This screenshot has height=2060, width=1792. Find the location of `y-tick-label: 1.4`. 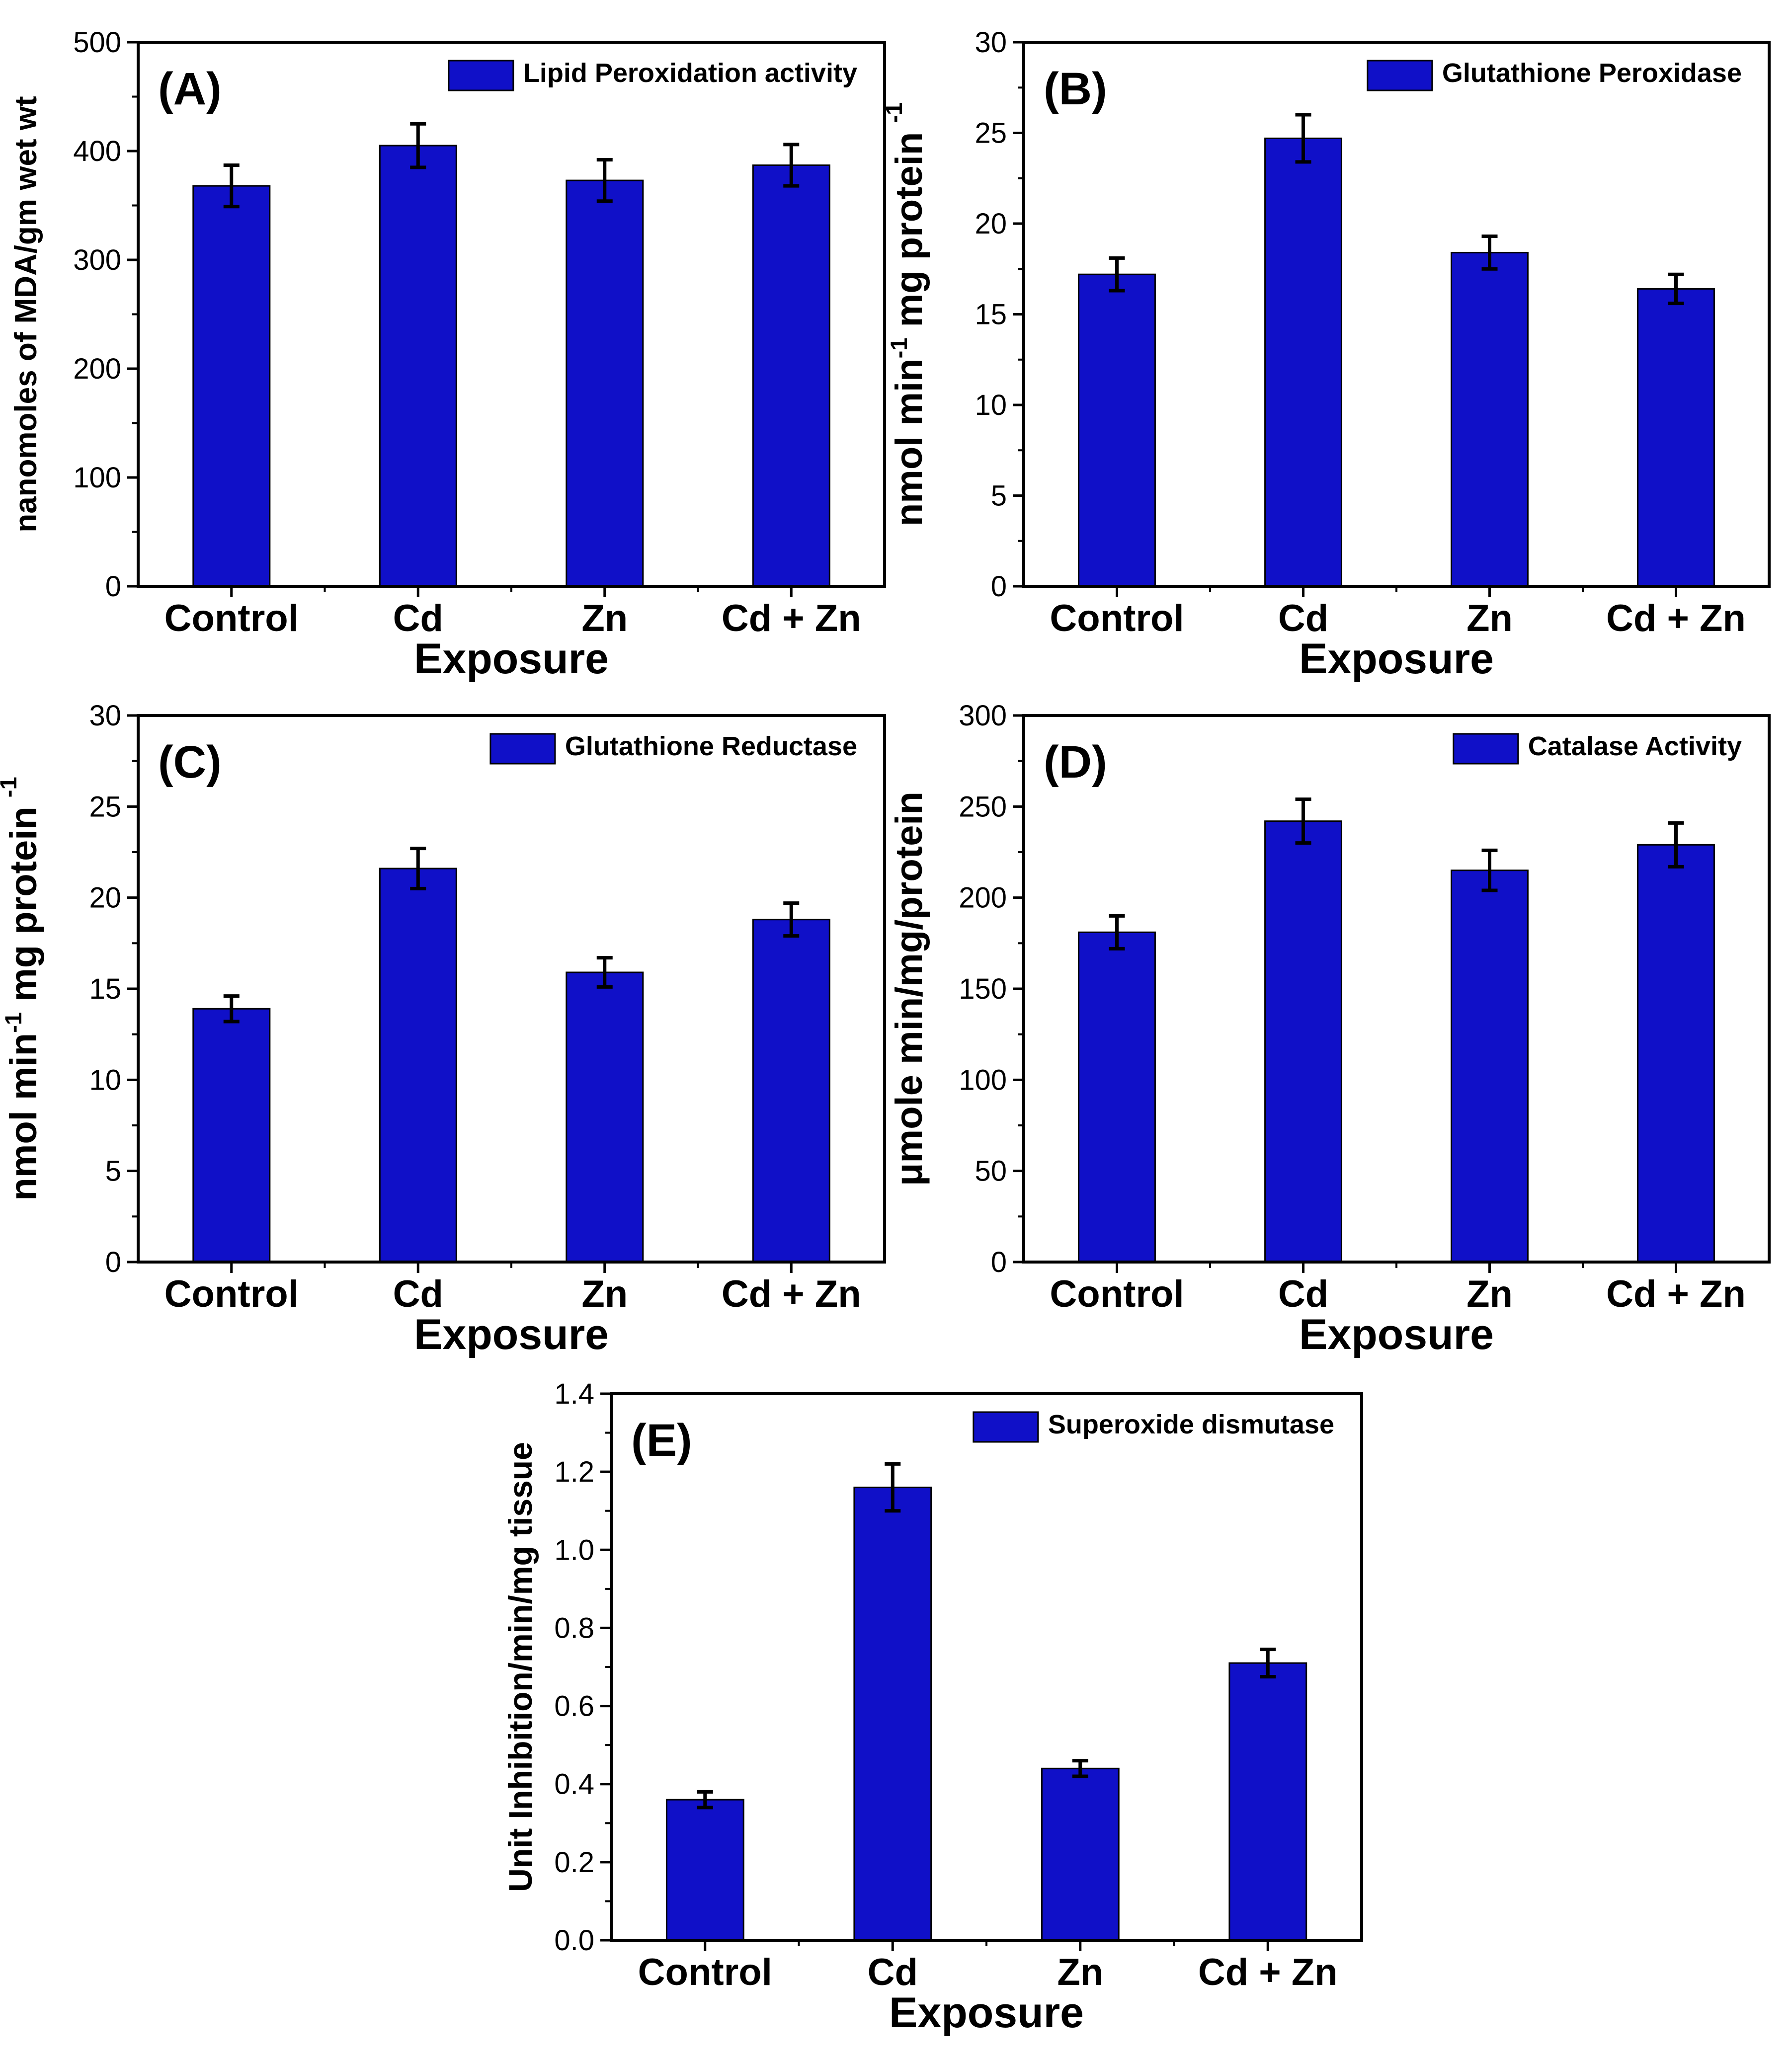

y-tick-label: 1.4 is located at coordinates (574, 1394).